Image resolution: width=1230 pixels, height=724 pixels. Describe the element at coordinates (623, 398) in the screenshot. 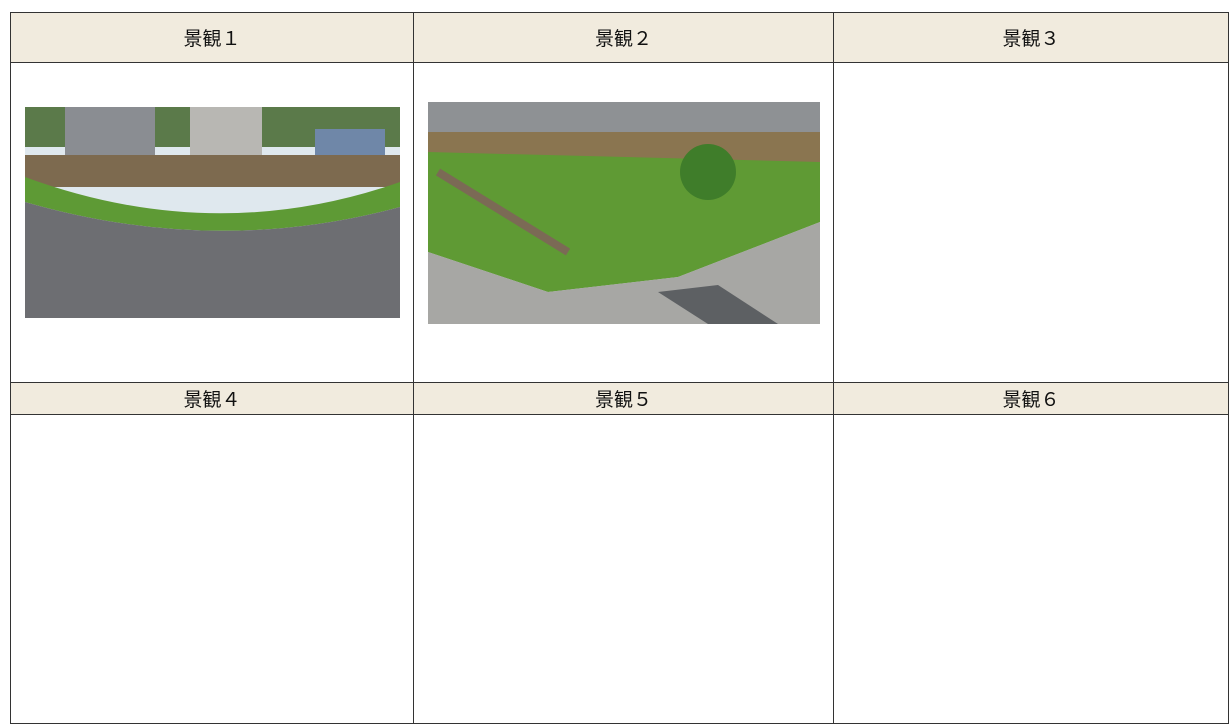

I see `header-cell: 景観５` at that location.